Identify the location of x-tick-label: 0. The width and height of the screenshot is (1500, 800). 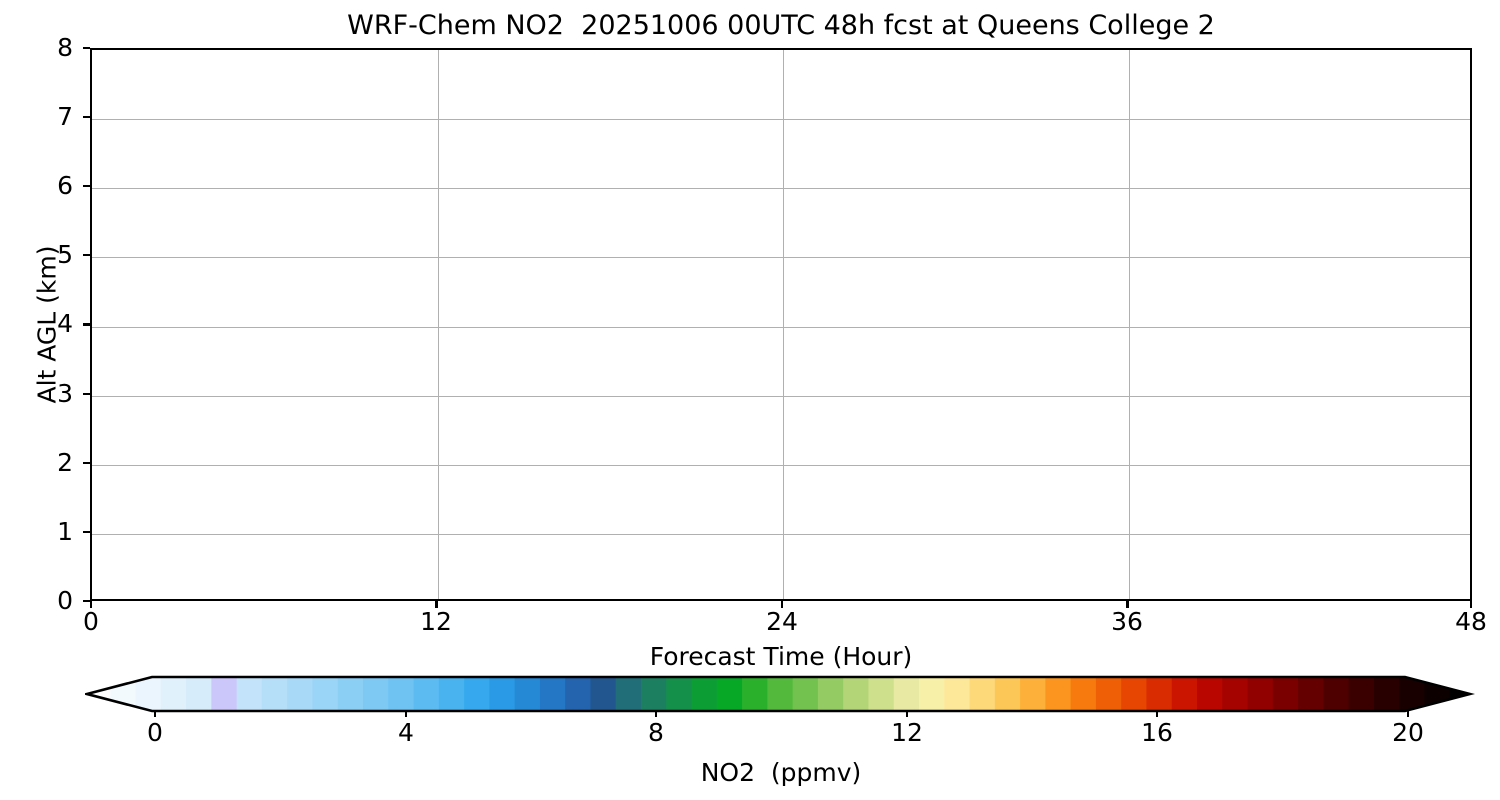
(91, 621).